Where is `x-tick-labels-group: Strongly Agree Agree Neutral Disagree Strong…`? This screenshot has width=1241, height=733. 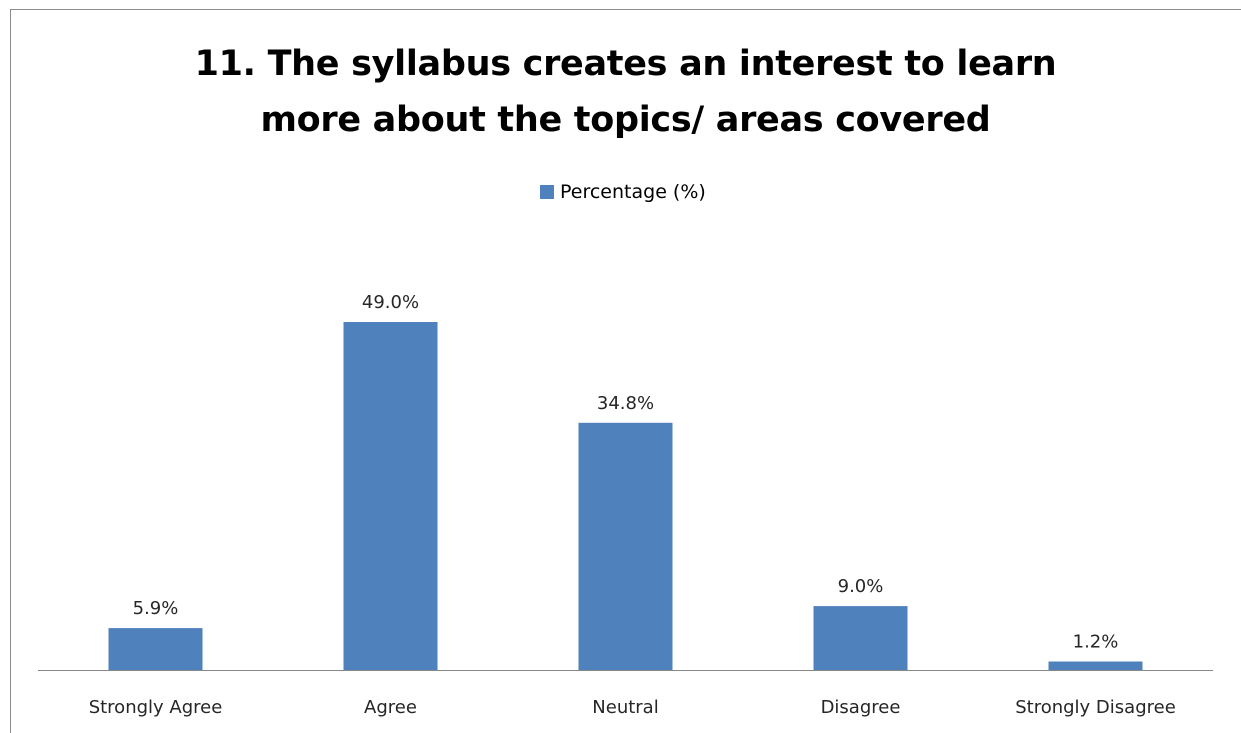
x-tick-labels-group: Strongly Agree Agree Neutral Disagree Strong… is located at coordinates (632, 707).